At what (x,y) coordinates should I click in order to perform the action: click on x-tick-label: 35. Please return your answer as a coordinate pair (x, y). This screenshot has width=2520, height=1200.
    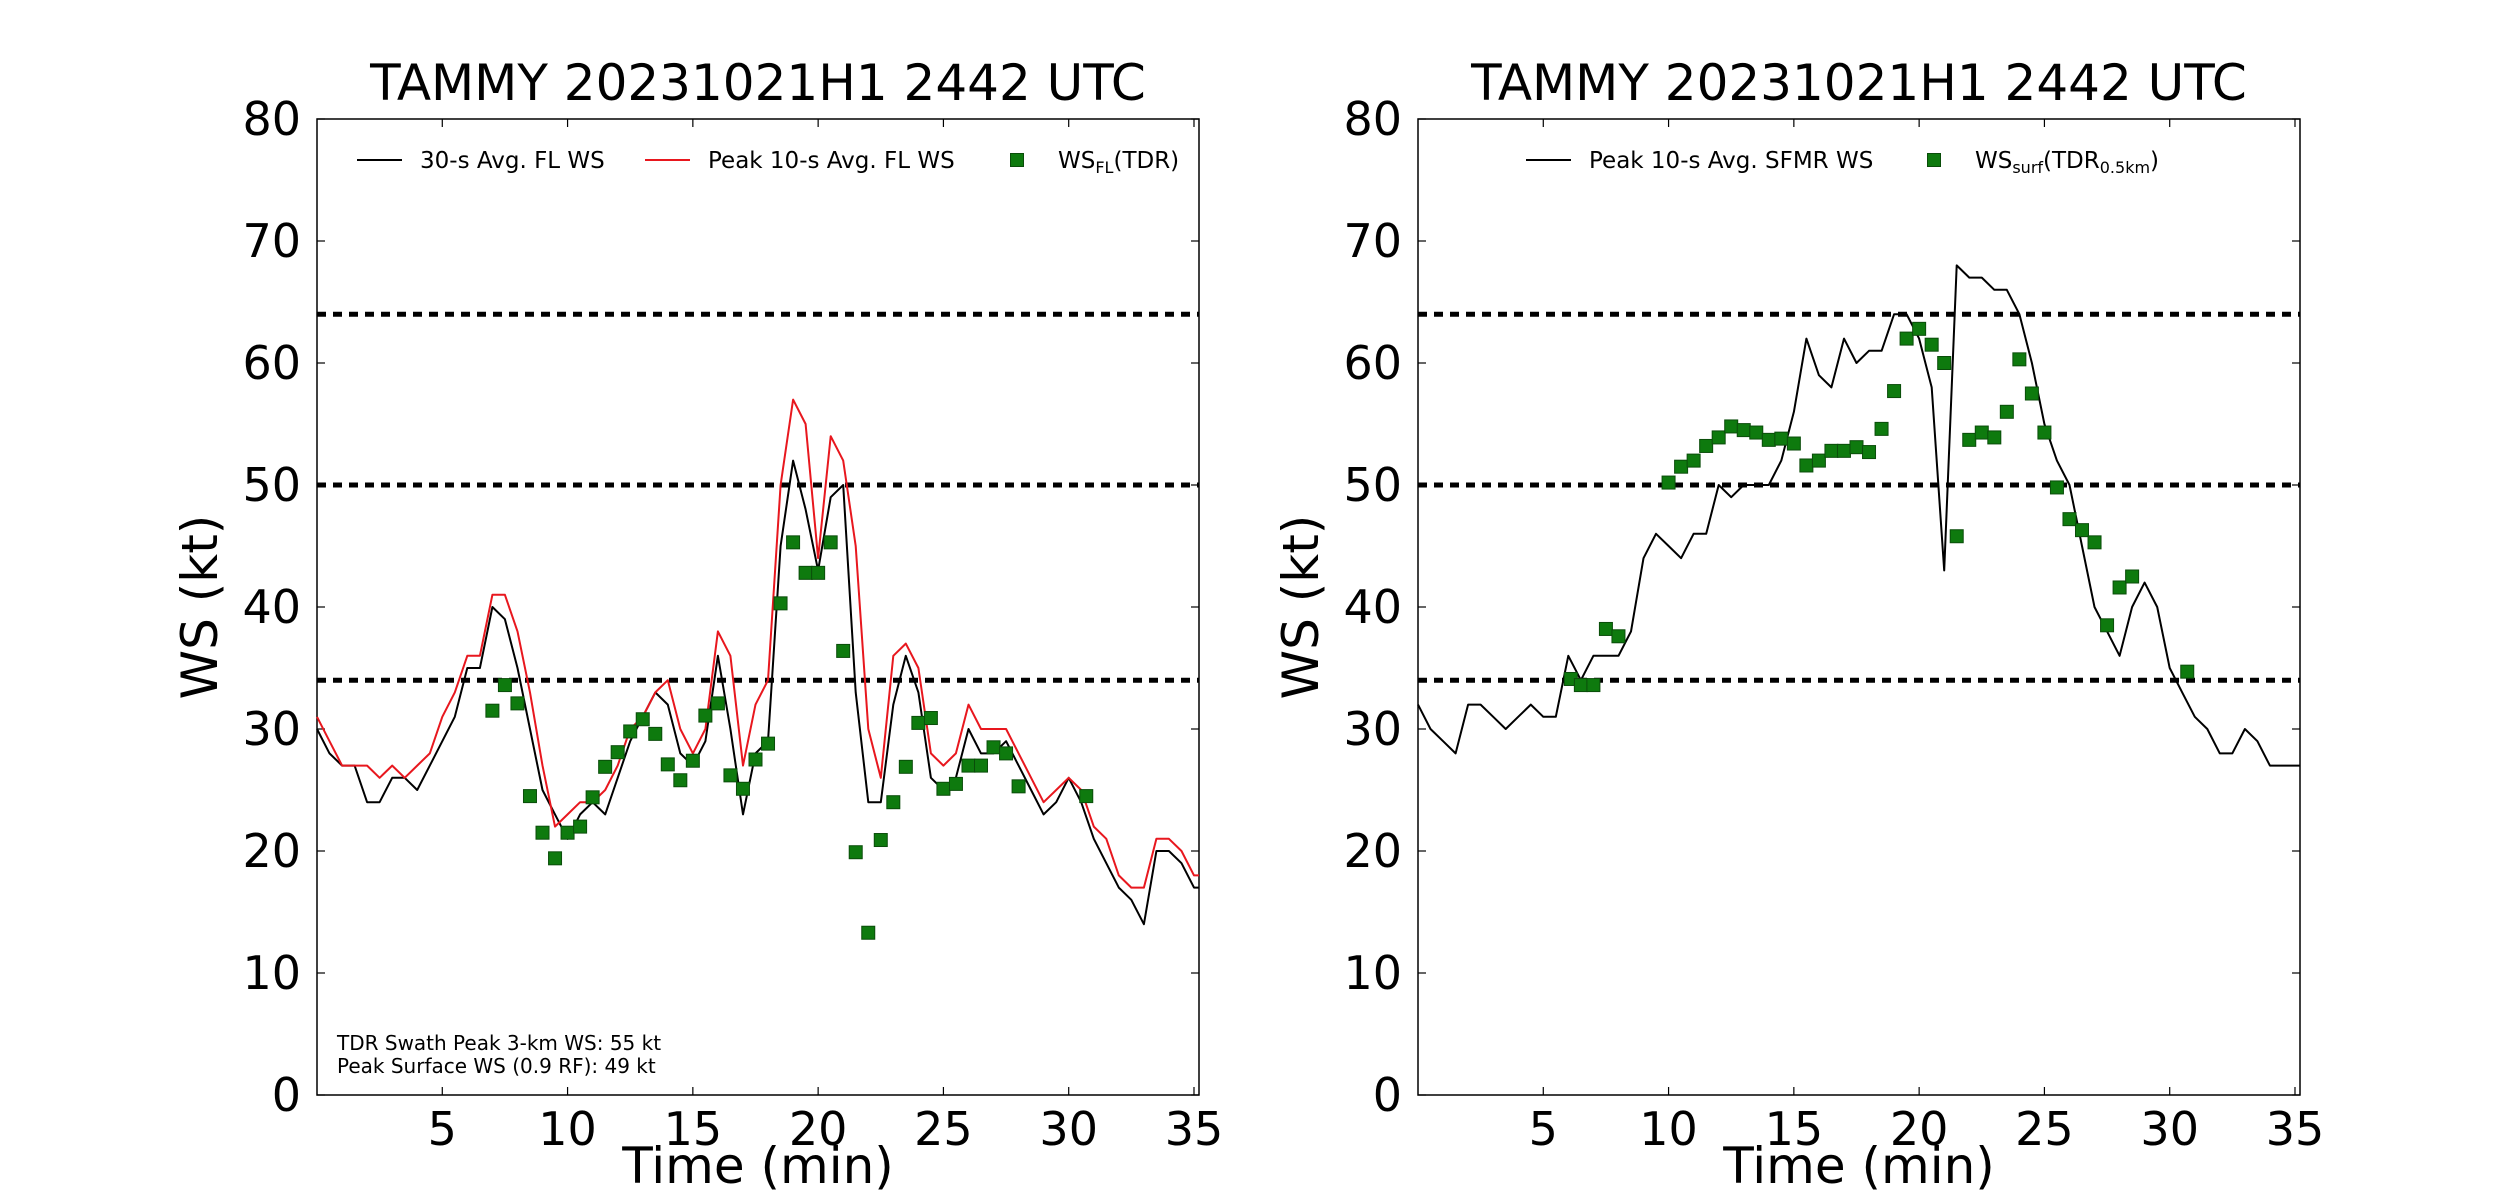
    Looking at the image, I should click on (1194, 1129).